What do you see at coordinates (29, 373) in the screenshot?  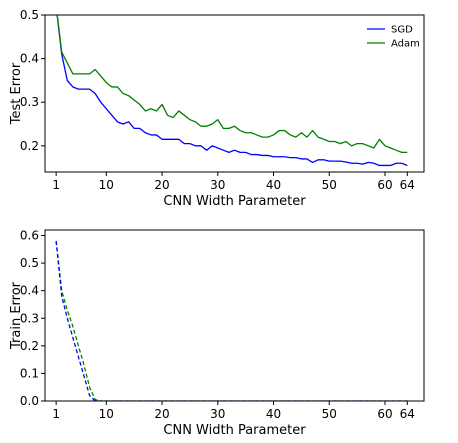 I see `y-tick-label: 0.1` at bounding box center [29, 373].